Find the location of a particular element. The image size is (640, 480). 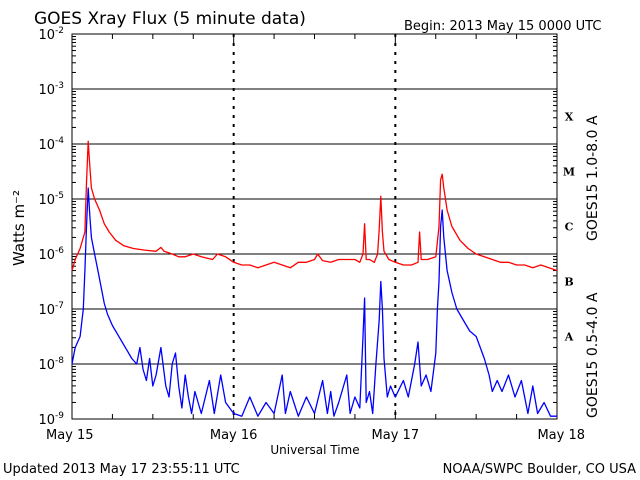

y-tick-label: 10⁻⁵ is located at coordinates (51, 199).